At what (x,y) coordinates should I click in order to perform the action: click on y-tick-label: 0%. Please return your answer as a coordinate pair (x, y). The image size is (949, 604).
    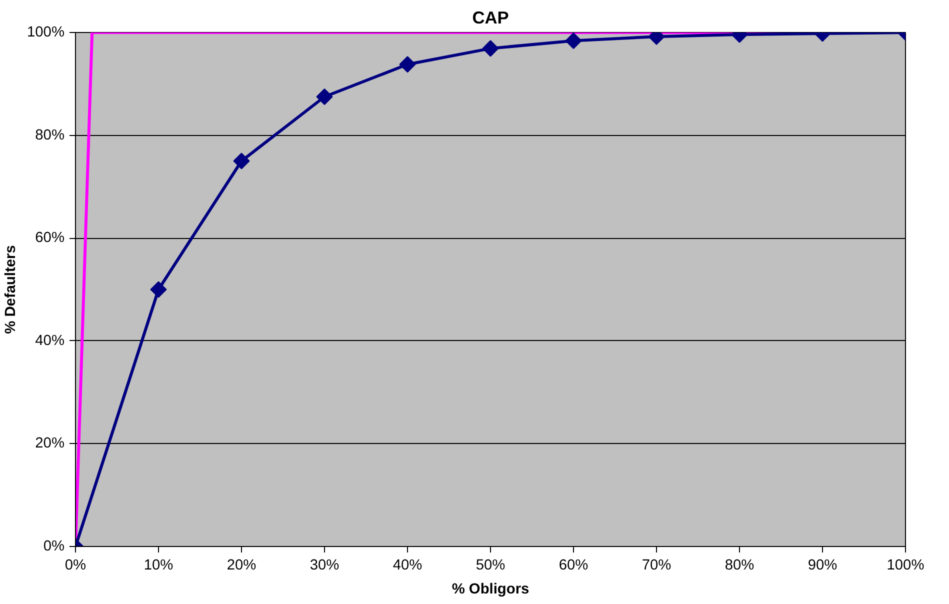
    Looking at the image, I should click on (54, 546).